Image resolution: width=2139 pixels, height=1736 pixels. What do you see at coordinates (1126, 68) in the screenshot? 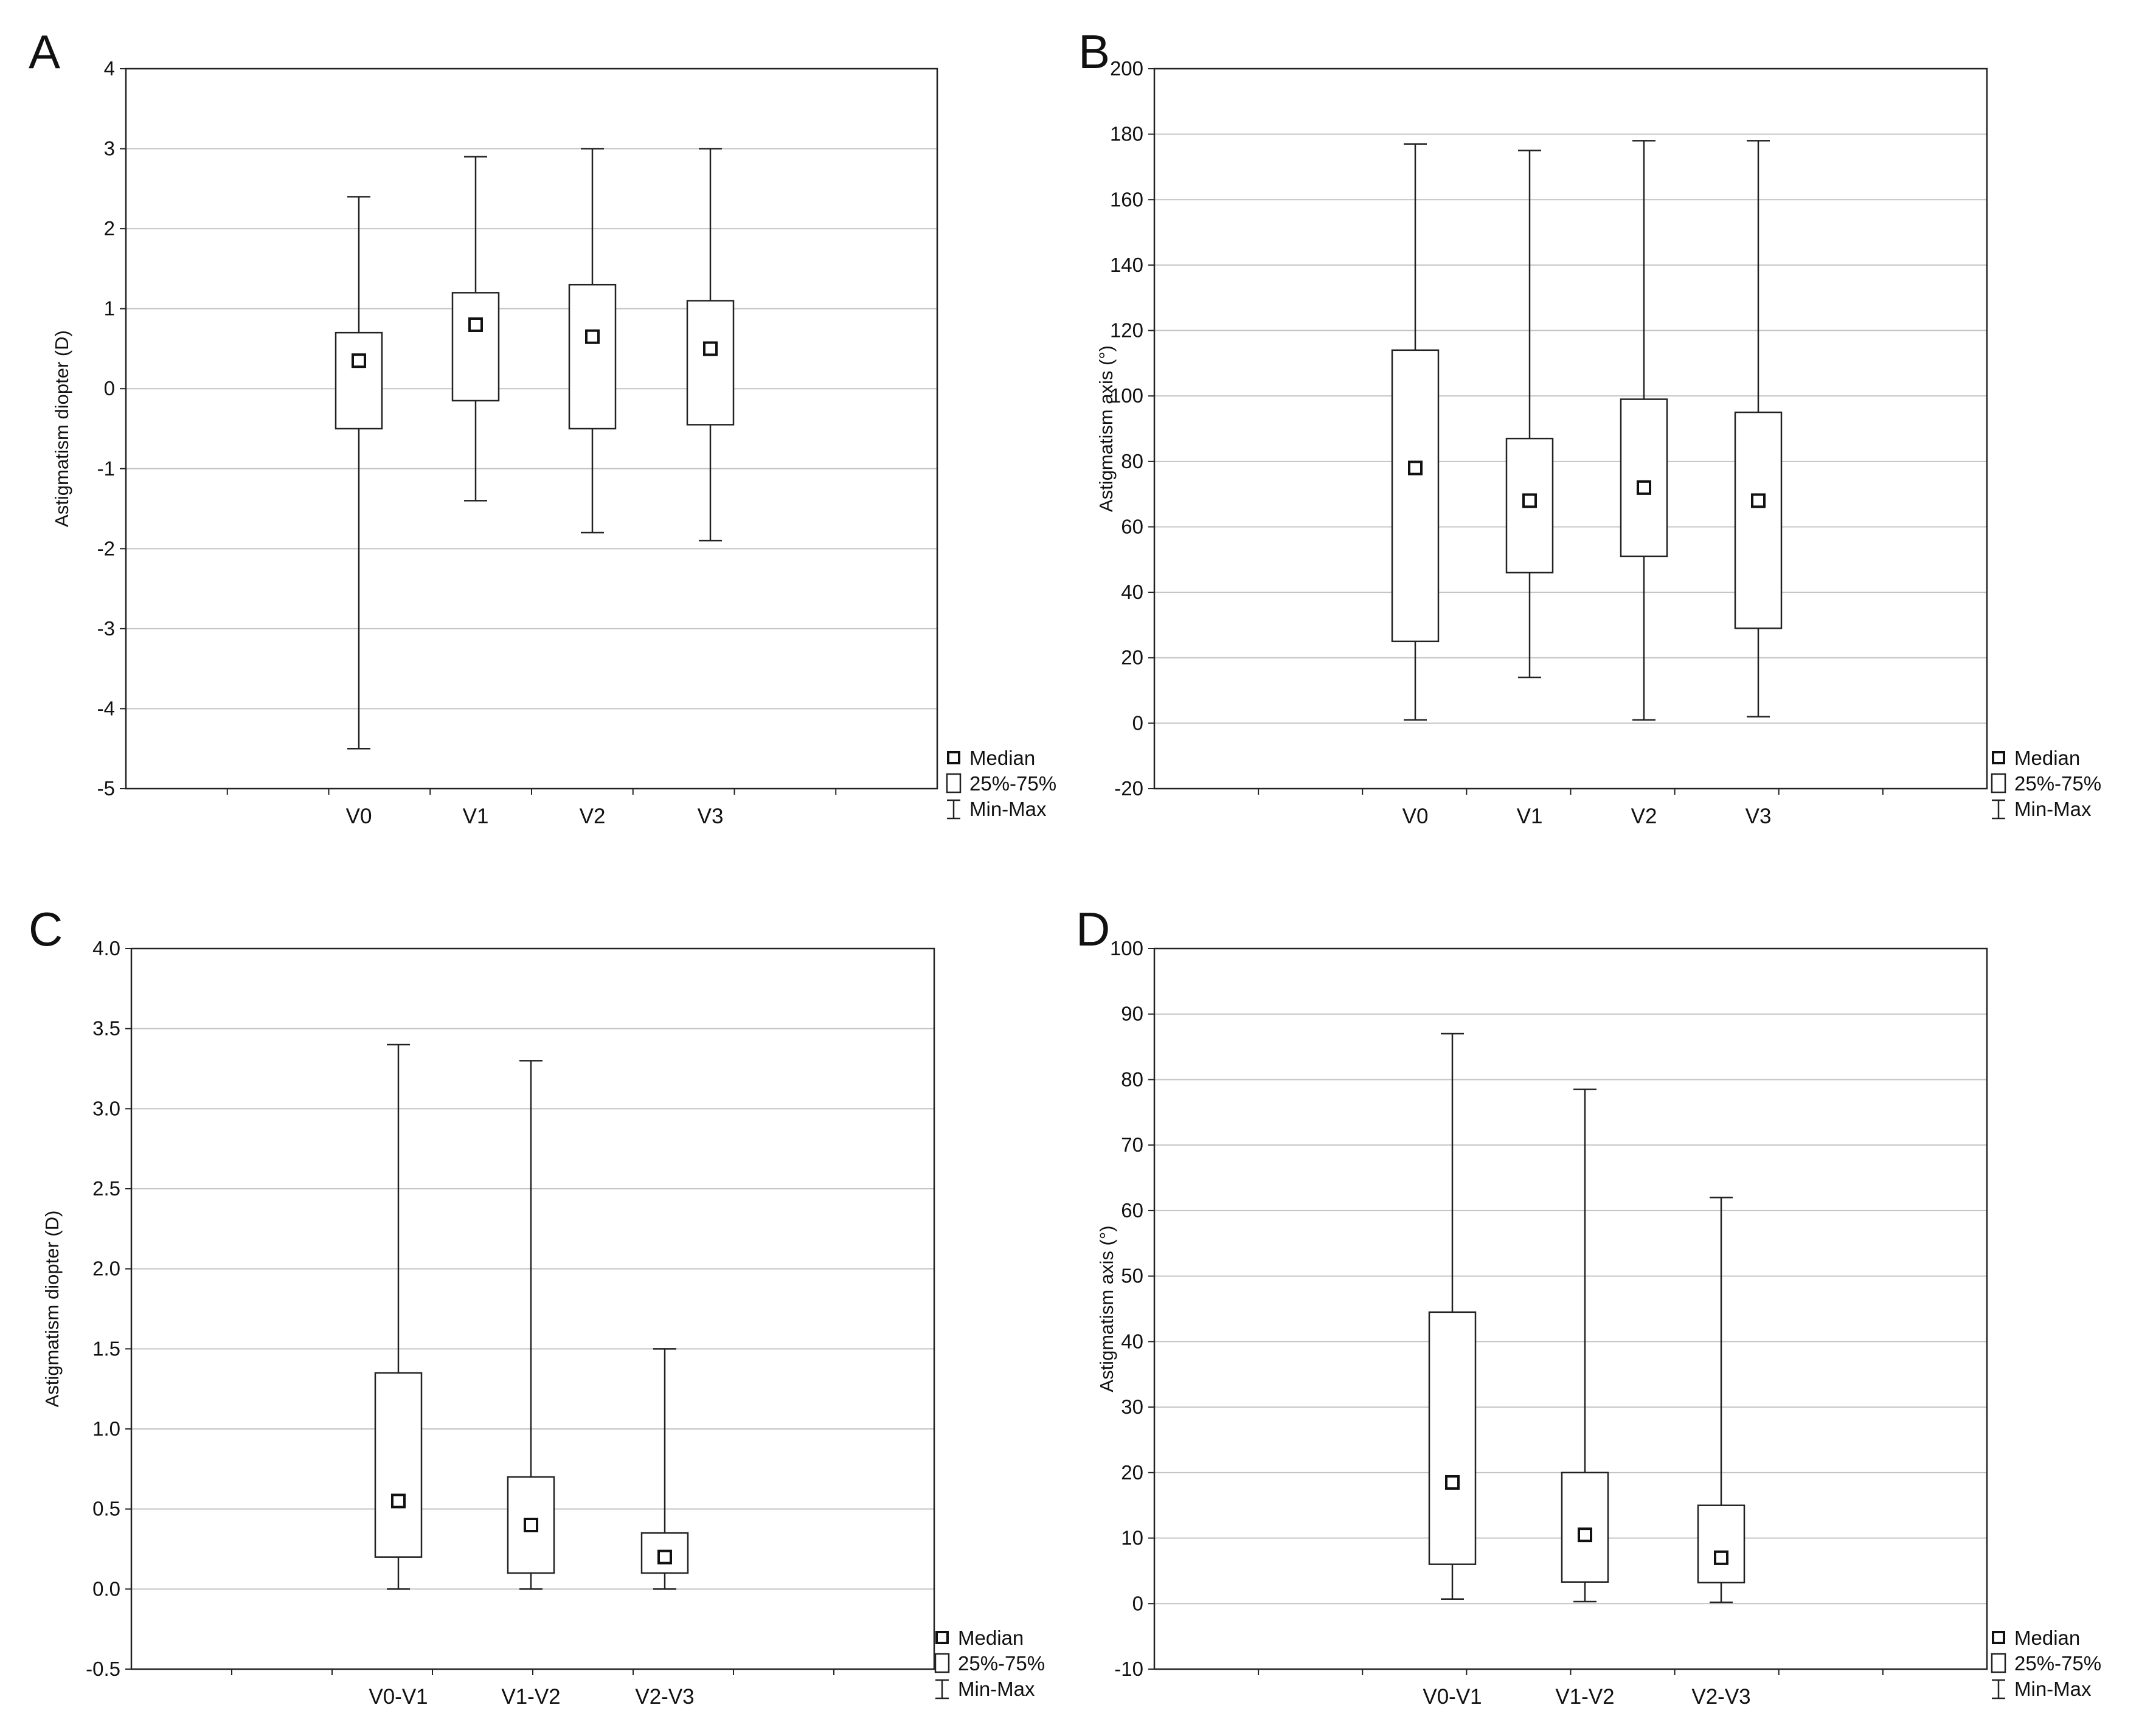
I see `y-tick-label: 200` at bounding box center [1126, 68].